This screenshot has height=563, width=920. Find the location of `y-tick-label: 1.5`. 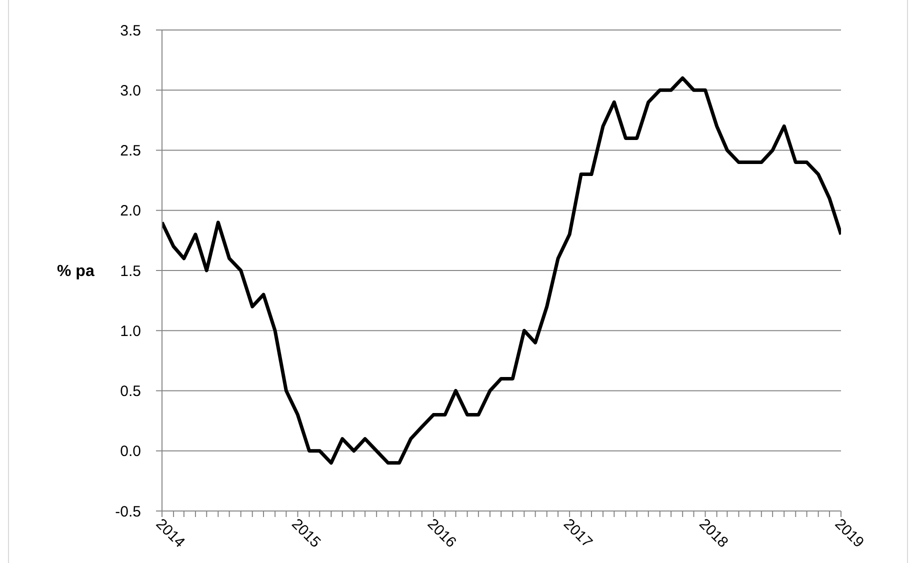

y-tick-label: 1.5 is located at coordinates (130, 271).